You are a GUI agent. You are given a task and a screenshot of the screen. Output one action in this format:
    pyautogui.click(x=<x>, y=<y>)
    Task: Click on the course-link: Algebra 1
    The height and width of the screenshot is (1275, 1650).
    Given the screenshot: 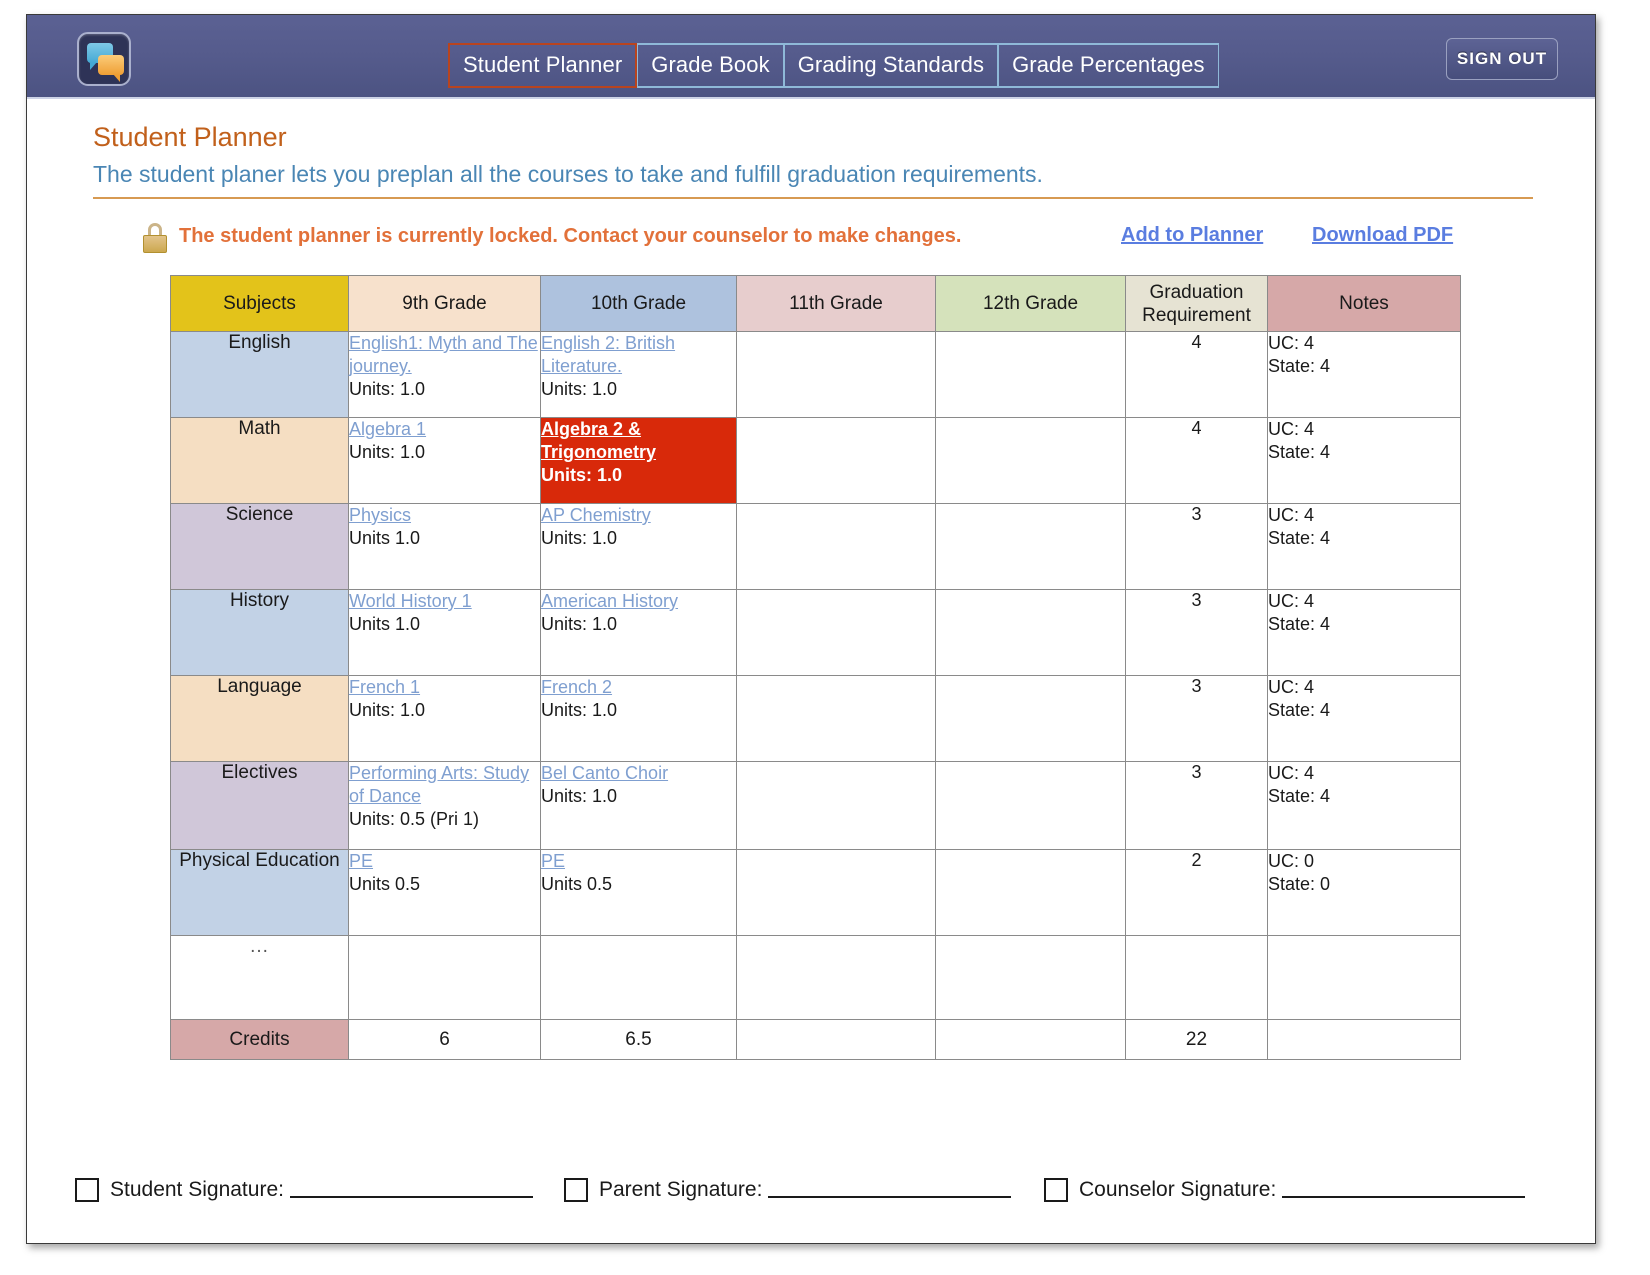 What is the action you would take?
    pyautogui.click(x=388, y=429)
    